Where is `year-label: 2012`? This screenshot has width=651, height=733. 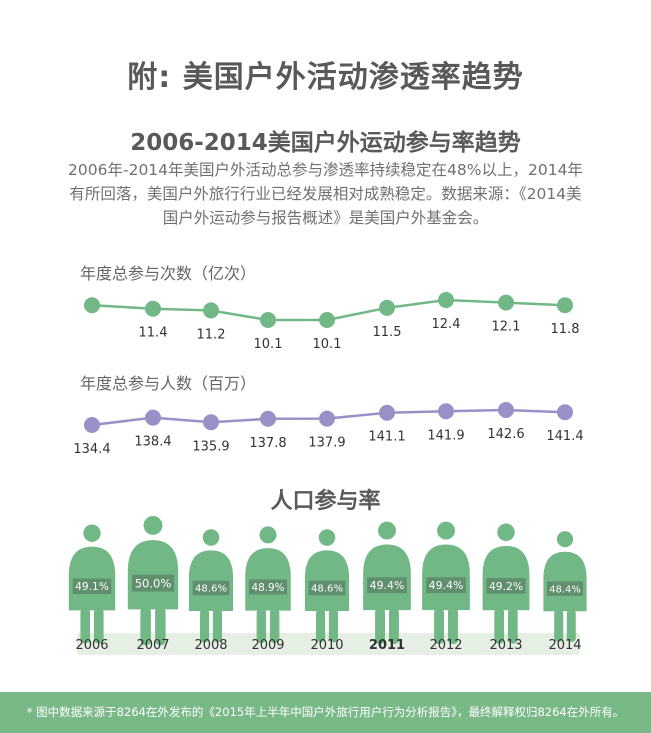
year-label: 2012 is located at coordinates (445, 645).